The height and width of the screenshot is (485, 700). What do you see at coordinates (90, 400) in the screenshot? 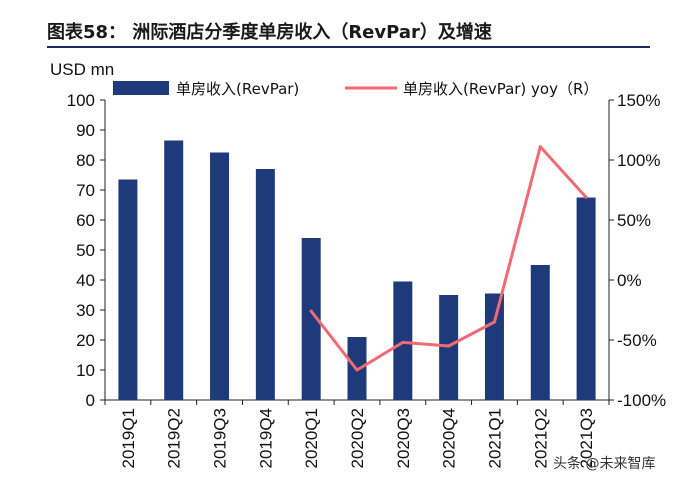
I see `y-left-tick-label: 0` at bounding box center [90, 400].